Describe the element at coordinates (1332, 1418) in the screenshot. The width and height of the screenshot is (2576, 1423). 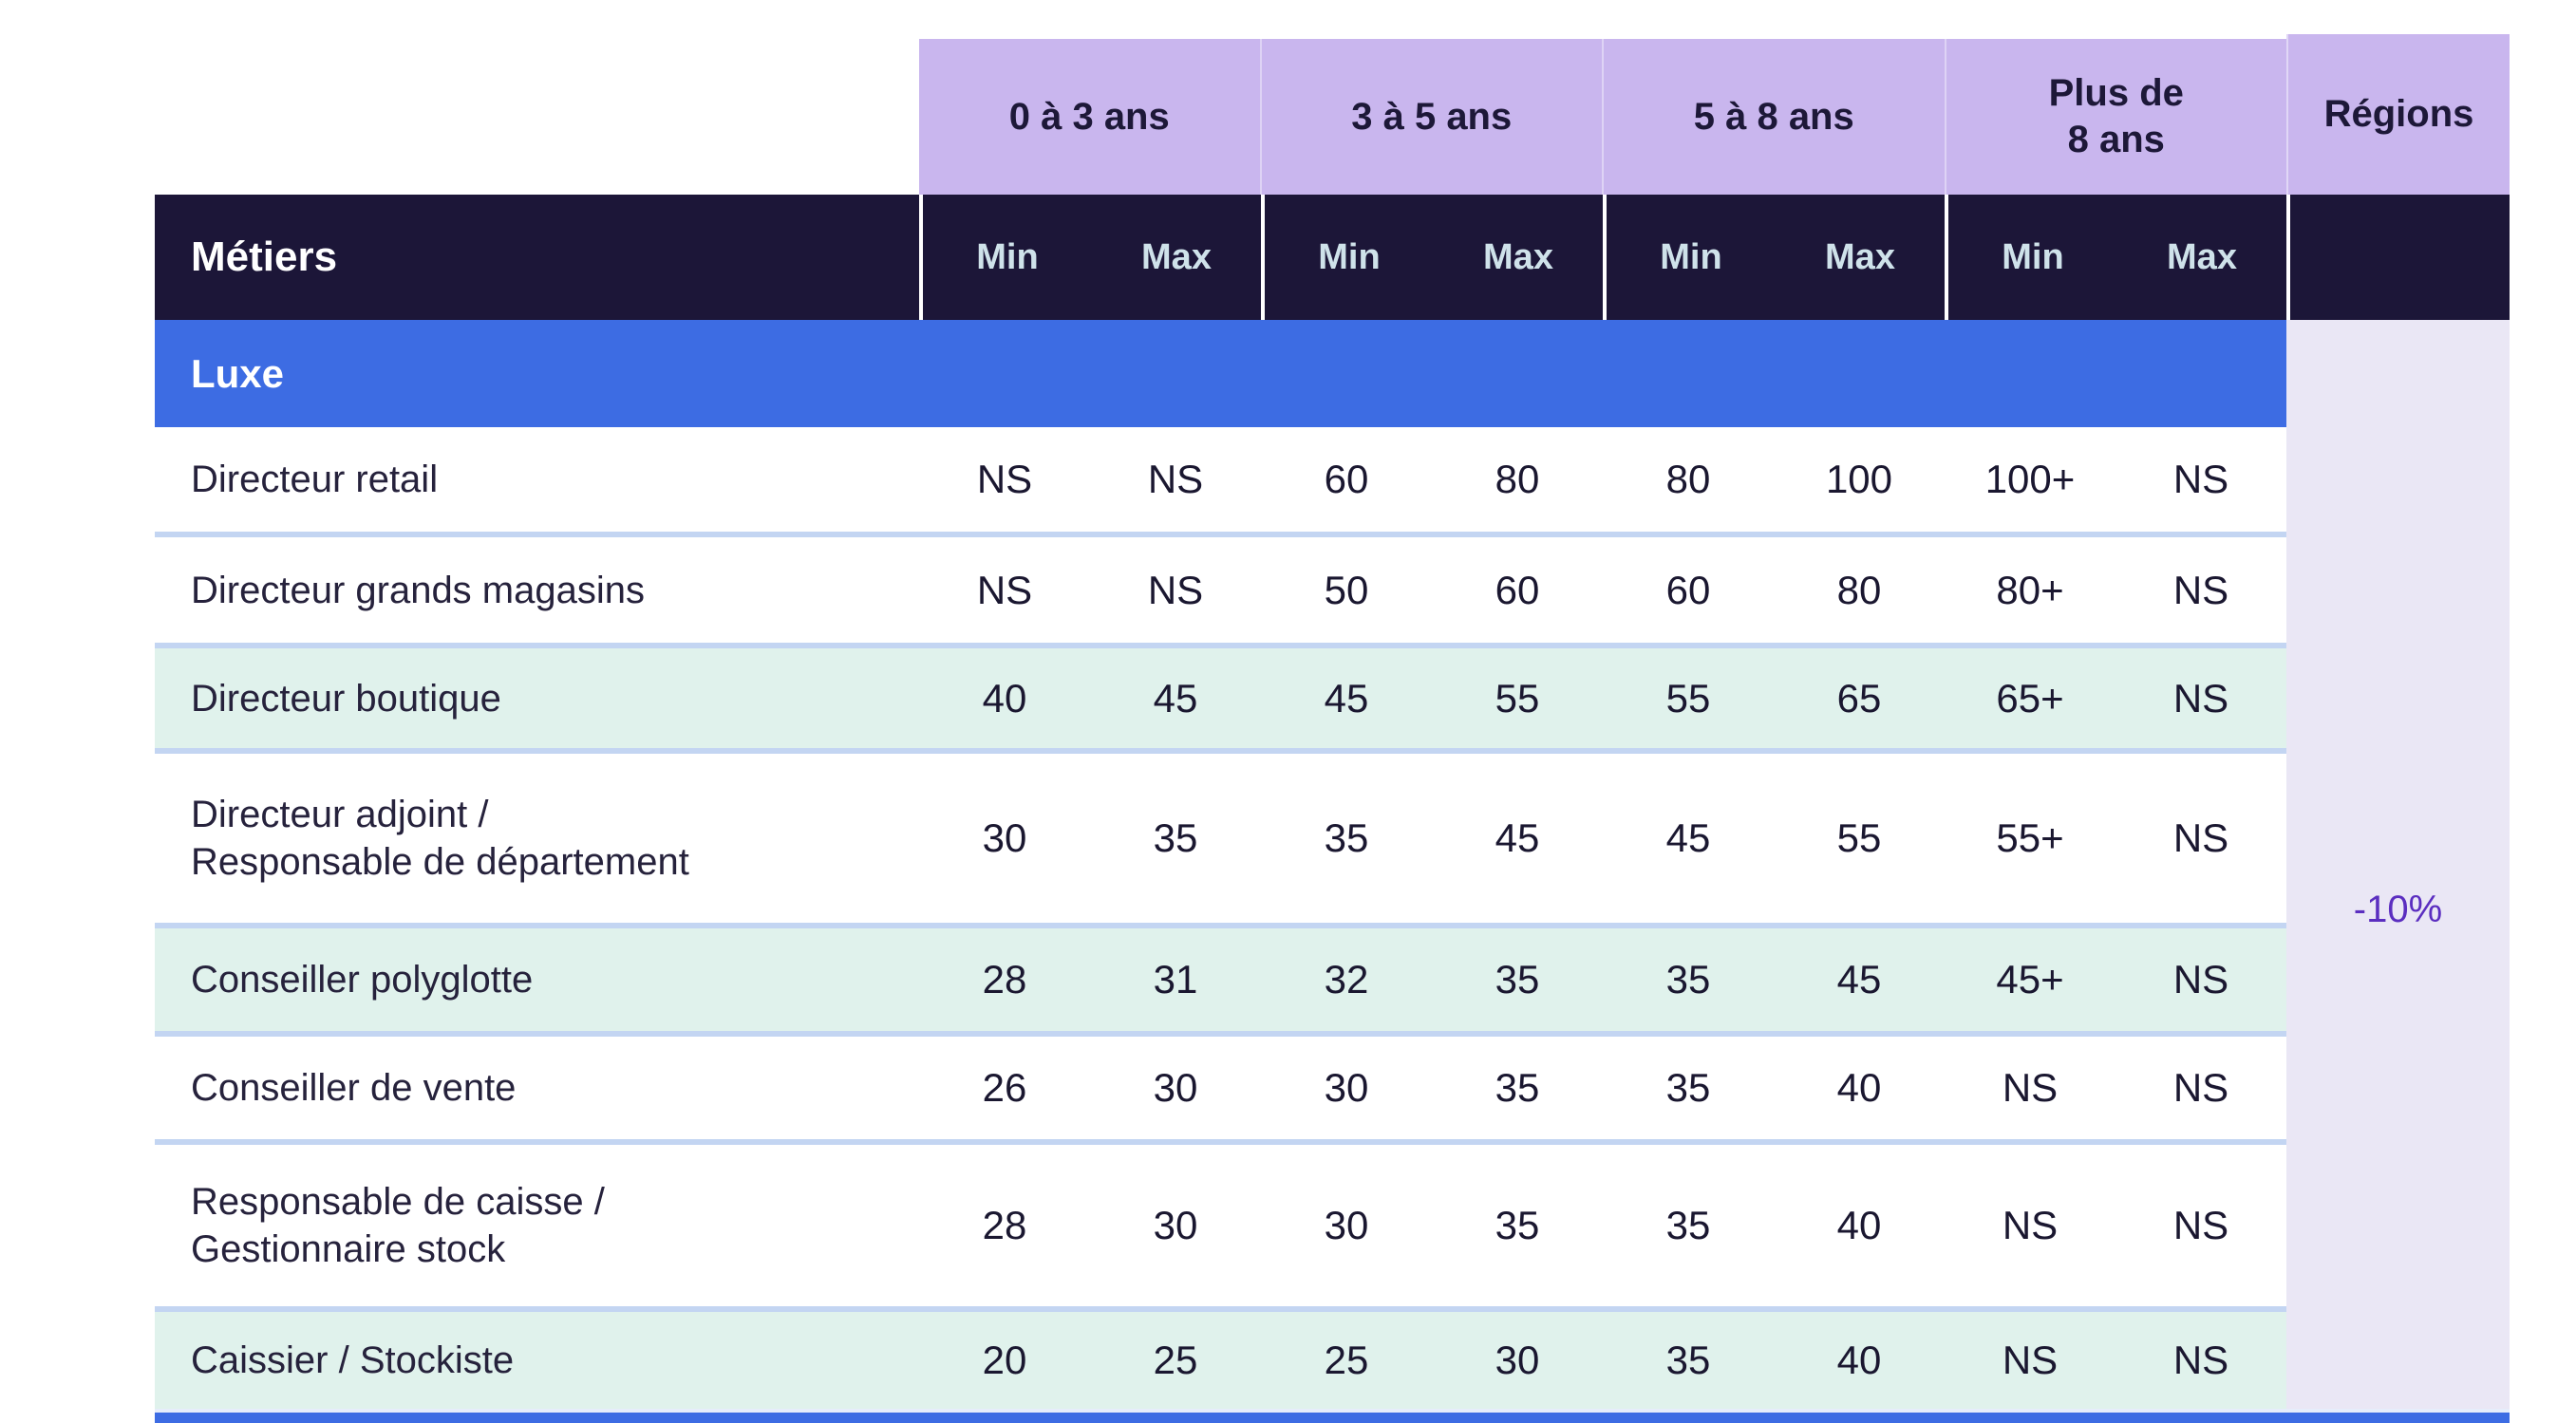
I see `bottom-accent-bar` at that location.